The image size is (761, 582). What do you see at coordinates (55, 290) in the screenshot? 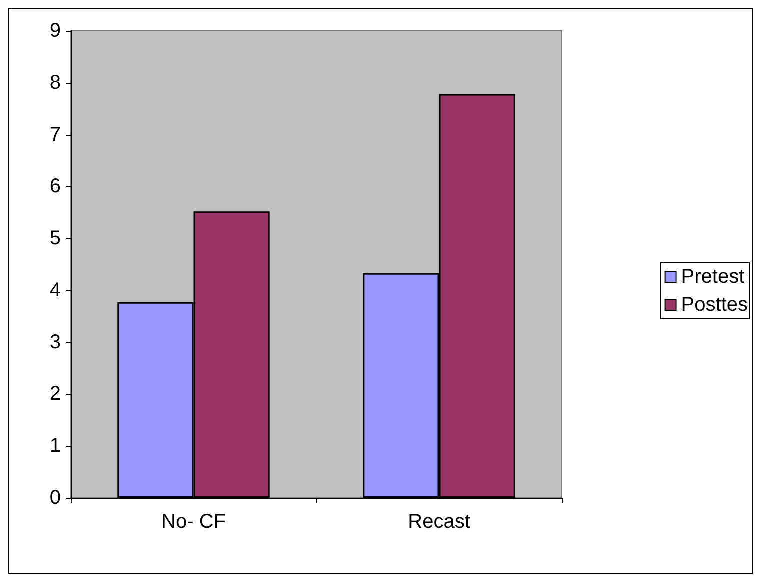
I see `y-tick-label: 4` at bounding box center [55, 290].